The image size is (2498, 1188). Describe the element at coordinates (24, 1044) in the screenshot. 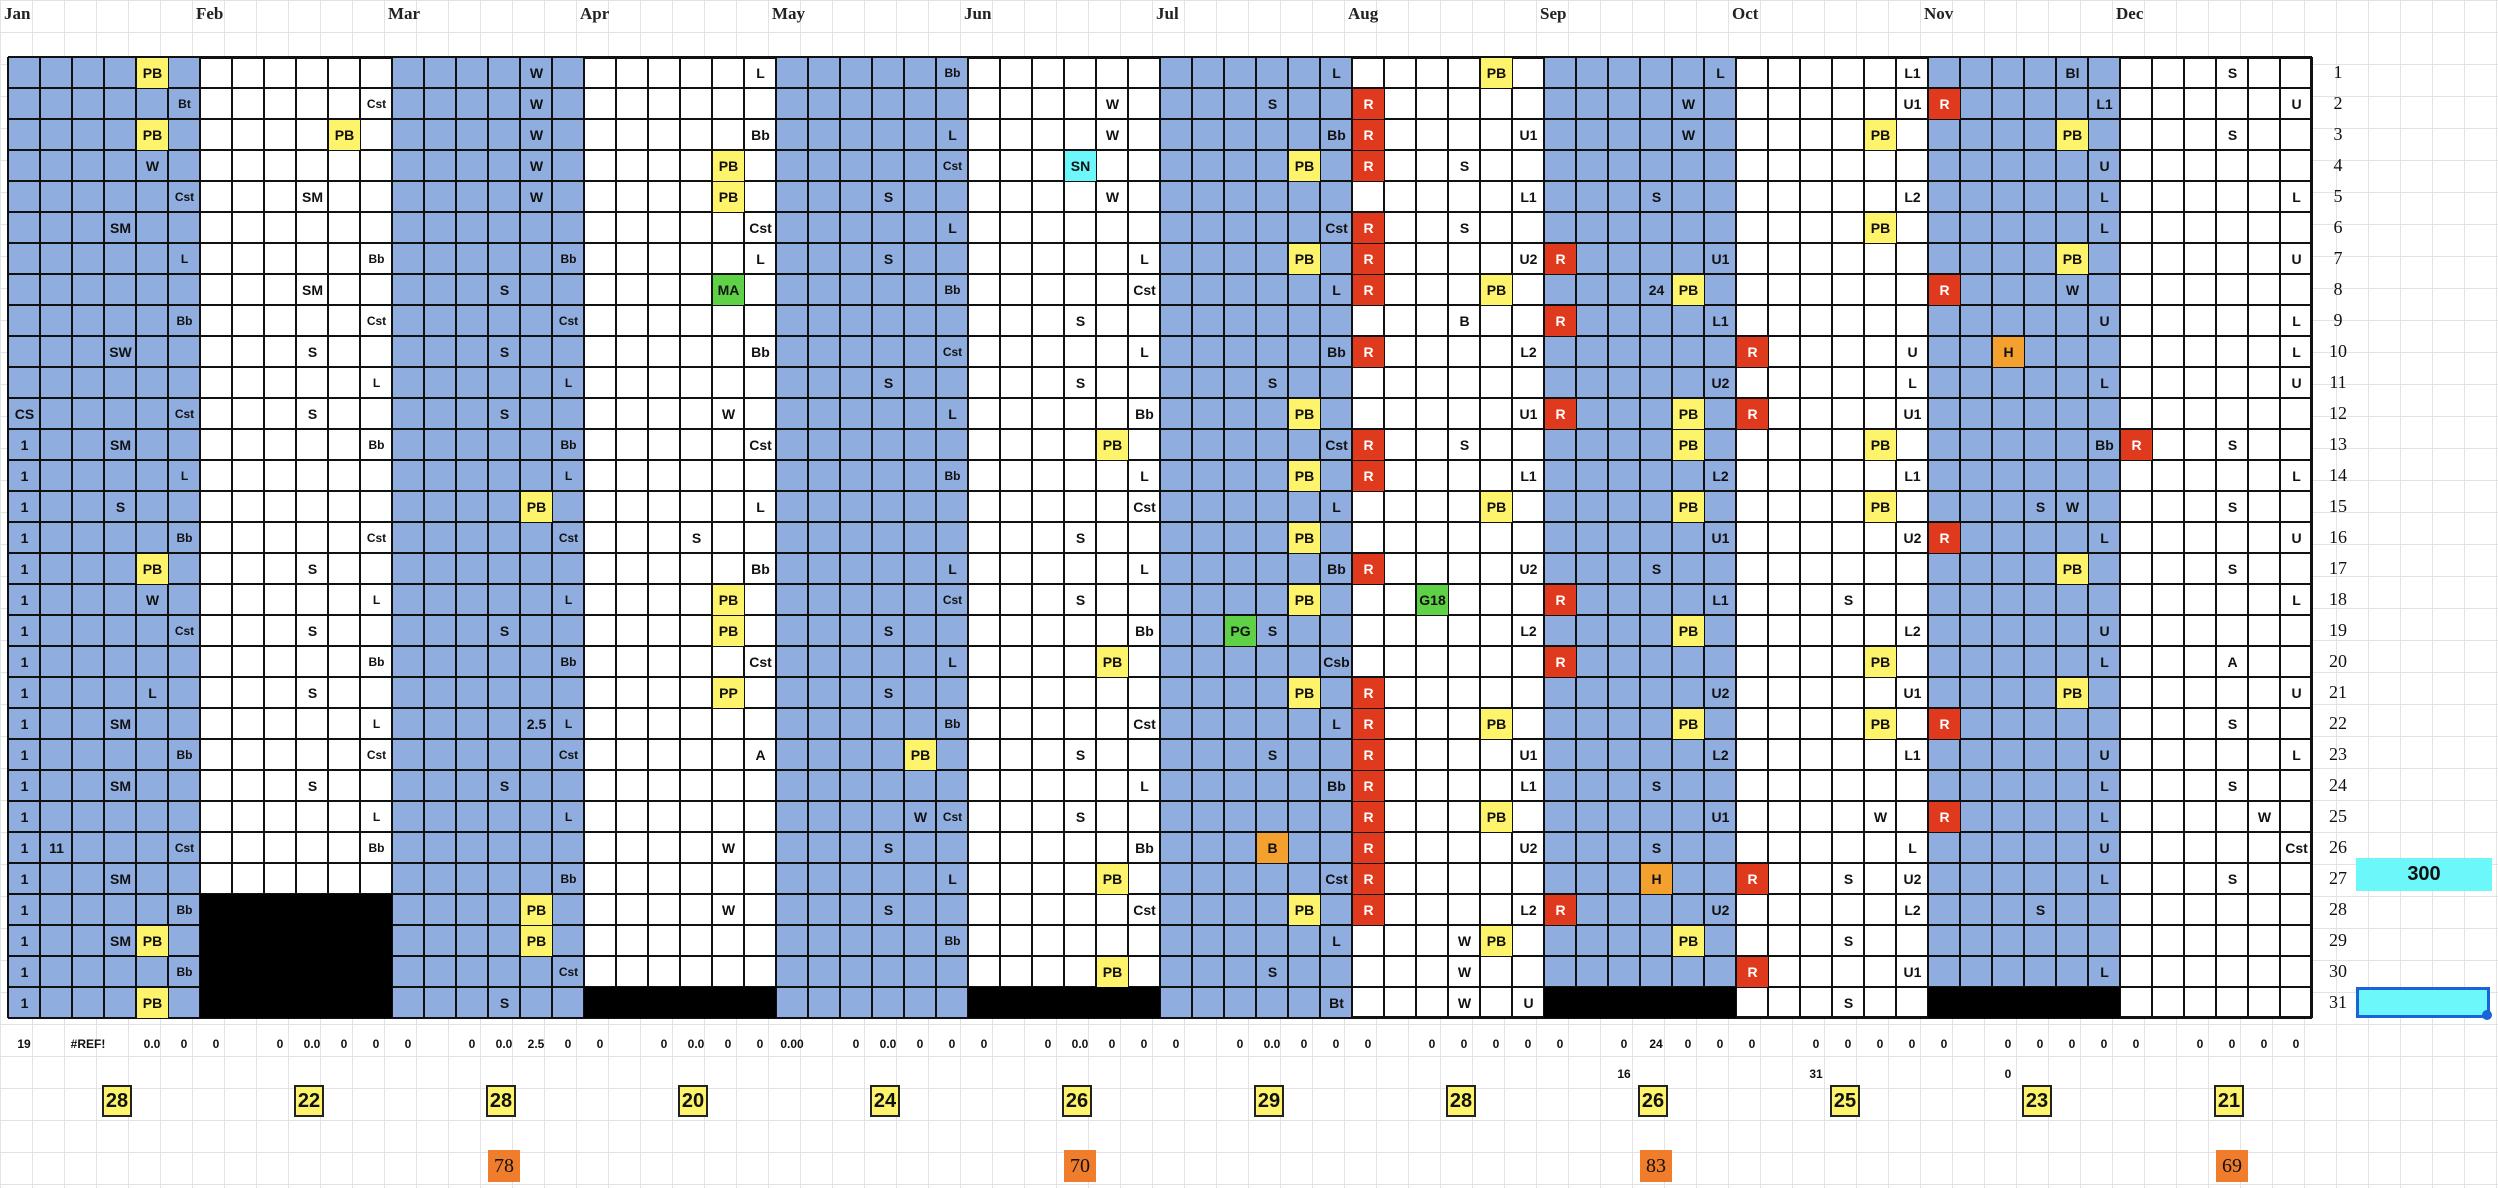

I see `column-sum: 19` at that location.